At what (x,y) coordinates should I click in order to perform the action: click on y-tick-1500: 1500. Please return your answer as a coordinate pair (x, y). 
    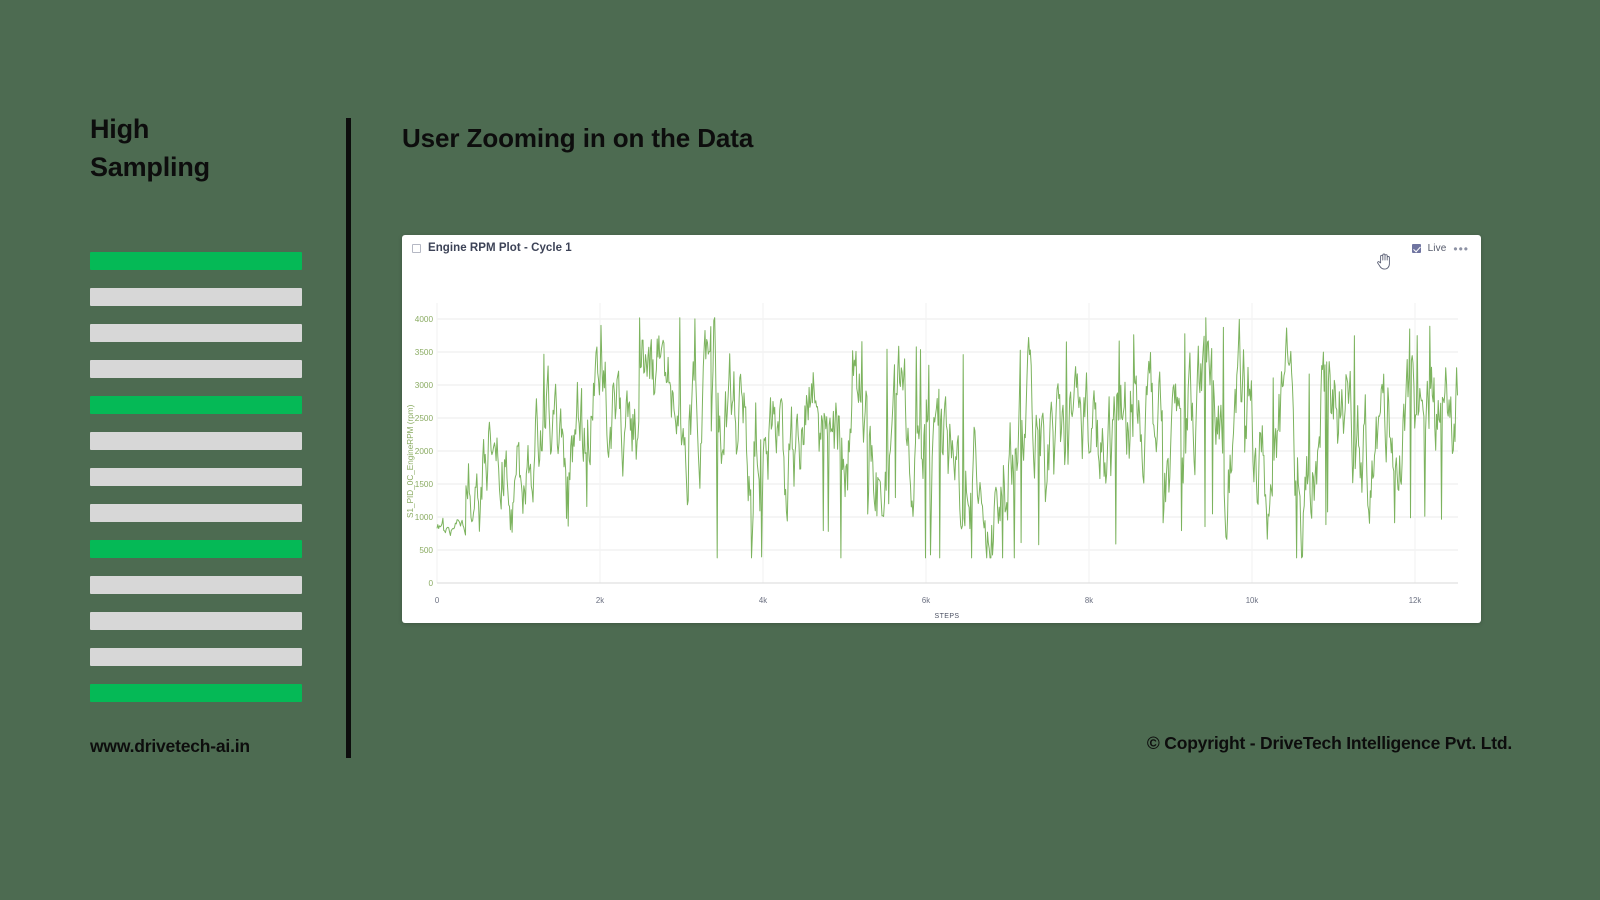
    Looking at the image, I should click on (424, 484).